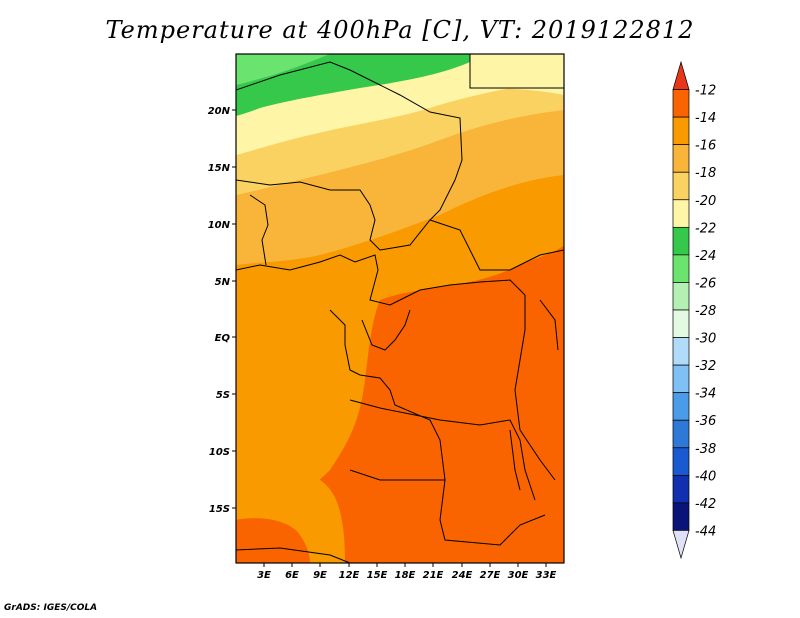 The width and height of the screenshot is (800, 618). Describe the element at coordinates (705, 476) in the screenshot. I see `colorbar-label: -40` at that location.